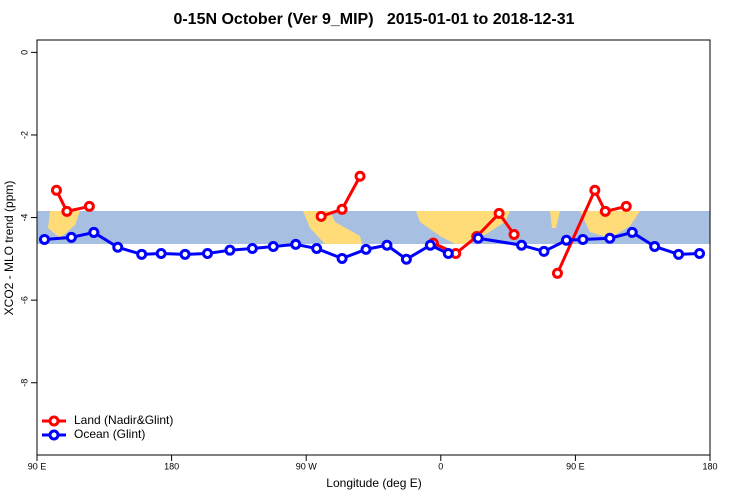 The width and height of the screenshot is (750, 500). Describe the element at coordinates (373, 483) in the screenshot. I see `x-axis-label: Longitude (deg E)` at that location.